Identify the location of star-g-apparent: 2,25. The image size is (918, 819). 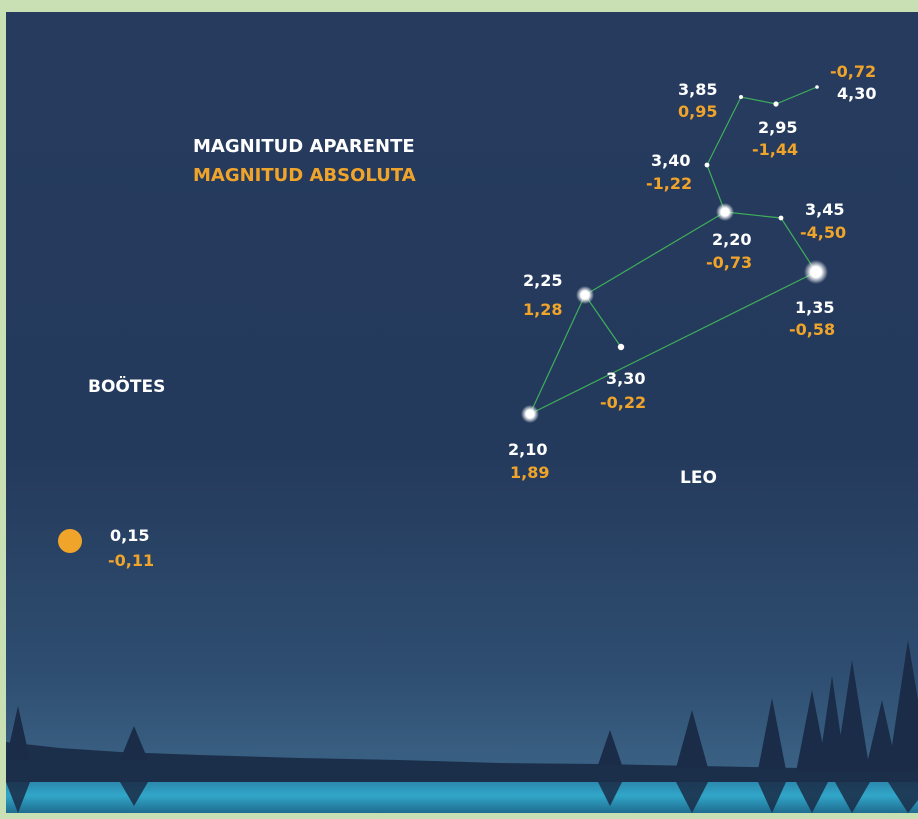
(542, 280).